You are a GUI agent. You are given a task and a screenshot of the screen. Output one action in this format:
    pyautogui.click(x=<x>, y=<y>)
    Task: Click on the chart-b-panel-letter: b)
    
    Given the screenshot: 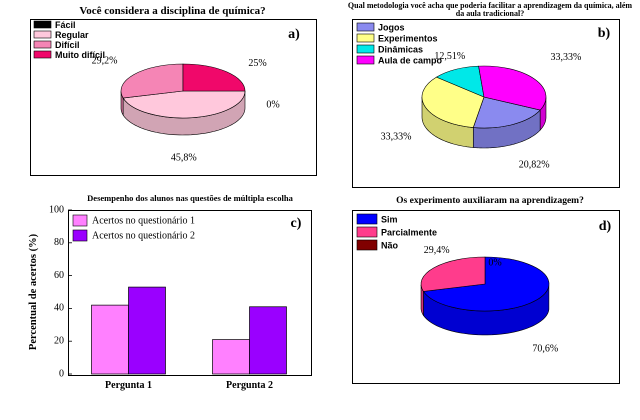 What is the action you would take?
    pyautogui.click(x=604, y=33)
    